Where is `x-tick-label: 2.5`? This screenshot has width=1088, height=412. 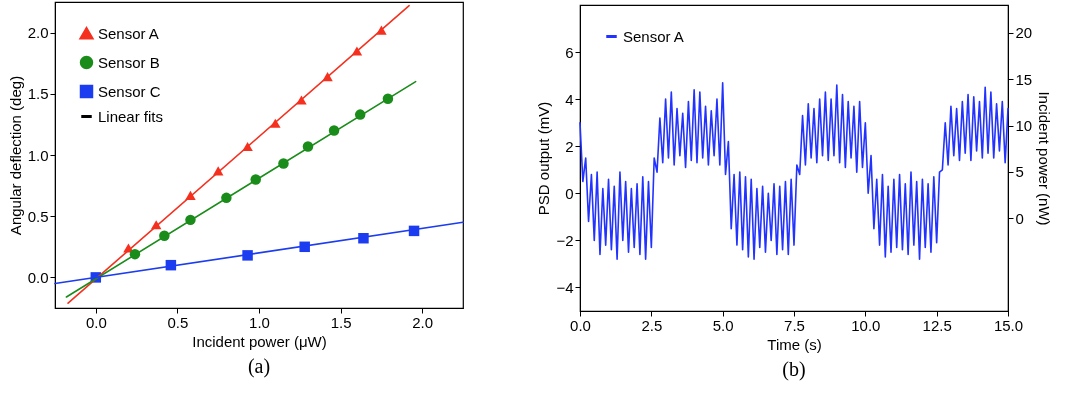 x-tick-label: 2.5 is located at coordinates (652, 325).